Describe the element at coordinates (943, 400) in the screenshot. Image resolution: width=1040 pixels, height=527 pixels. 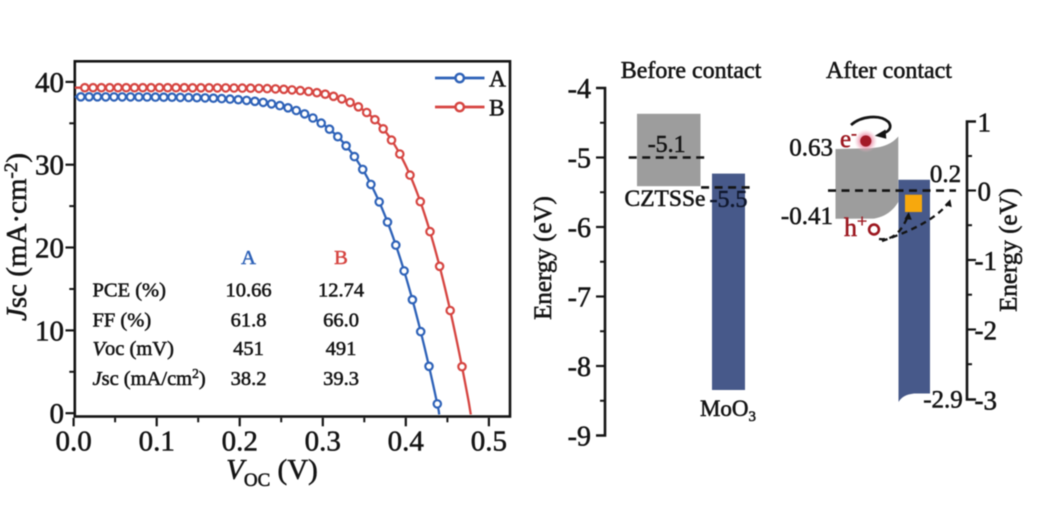
I see `svg-text: -2.9` at that location.